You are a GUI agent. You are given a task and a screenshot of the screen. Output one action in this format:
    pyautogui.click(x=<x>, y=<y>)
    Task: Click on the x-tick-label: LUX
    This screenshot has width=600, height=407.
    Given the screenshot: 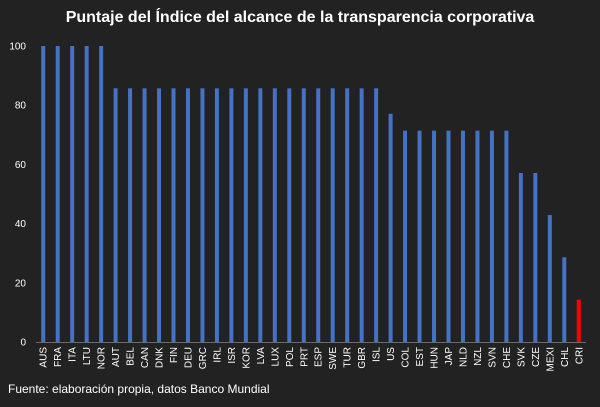 What is the action you would take?
    pyautogui.click(x=275, y=357)
    